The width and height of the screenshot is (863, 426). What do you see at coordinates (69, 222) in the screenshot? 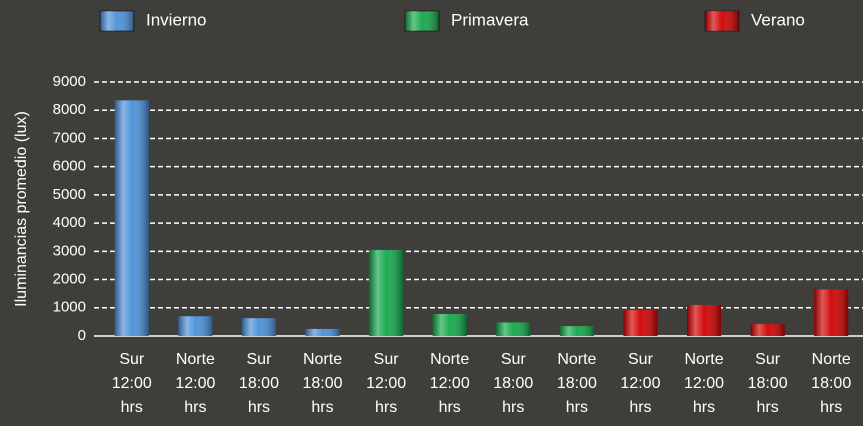
I see `y-tick-label: 4000` at bounding box center [69, 222].